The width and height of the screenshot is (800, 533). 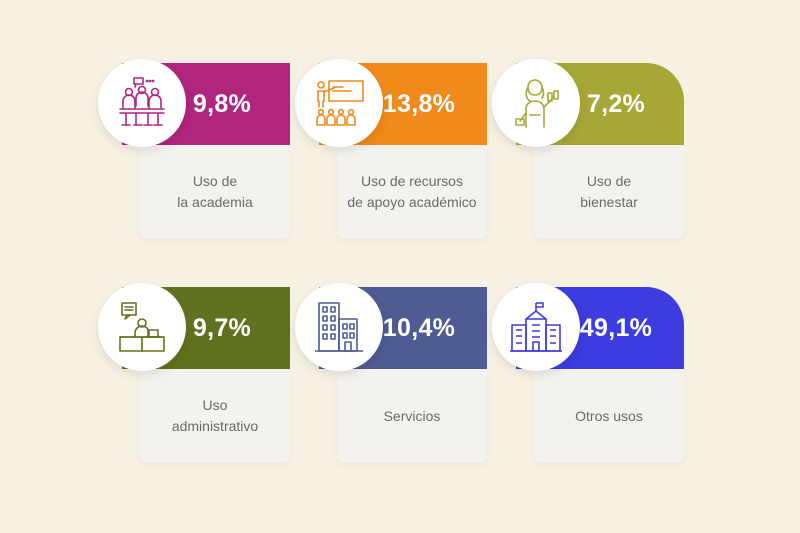 I want to click on percentage-value: 7,2%, so click(x=616, y=103).